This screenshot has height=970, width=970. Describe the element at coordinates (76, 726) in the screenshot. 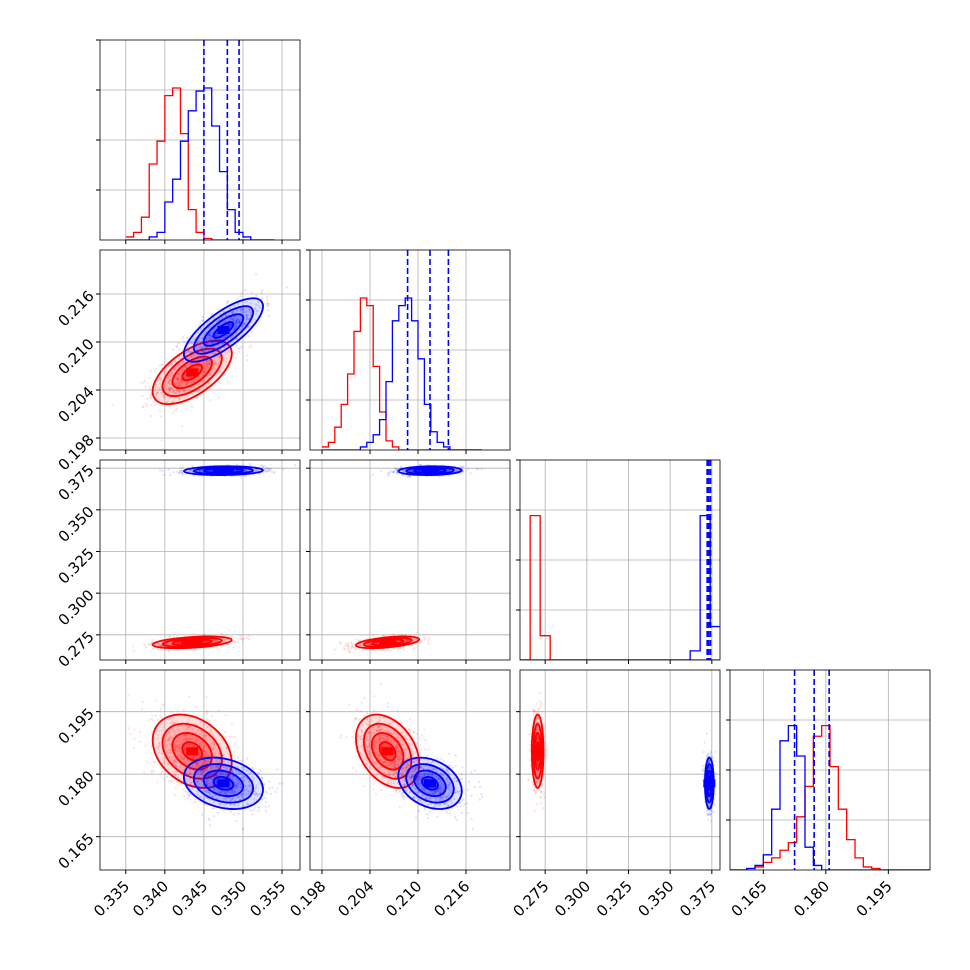

I see `y-tick-label: 0.195` at that location.